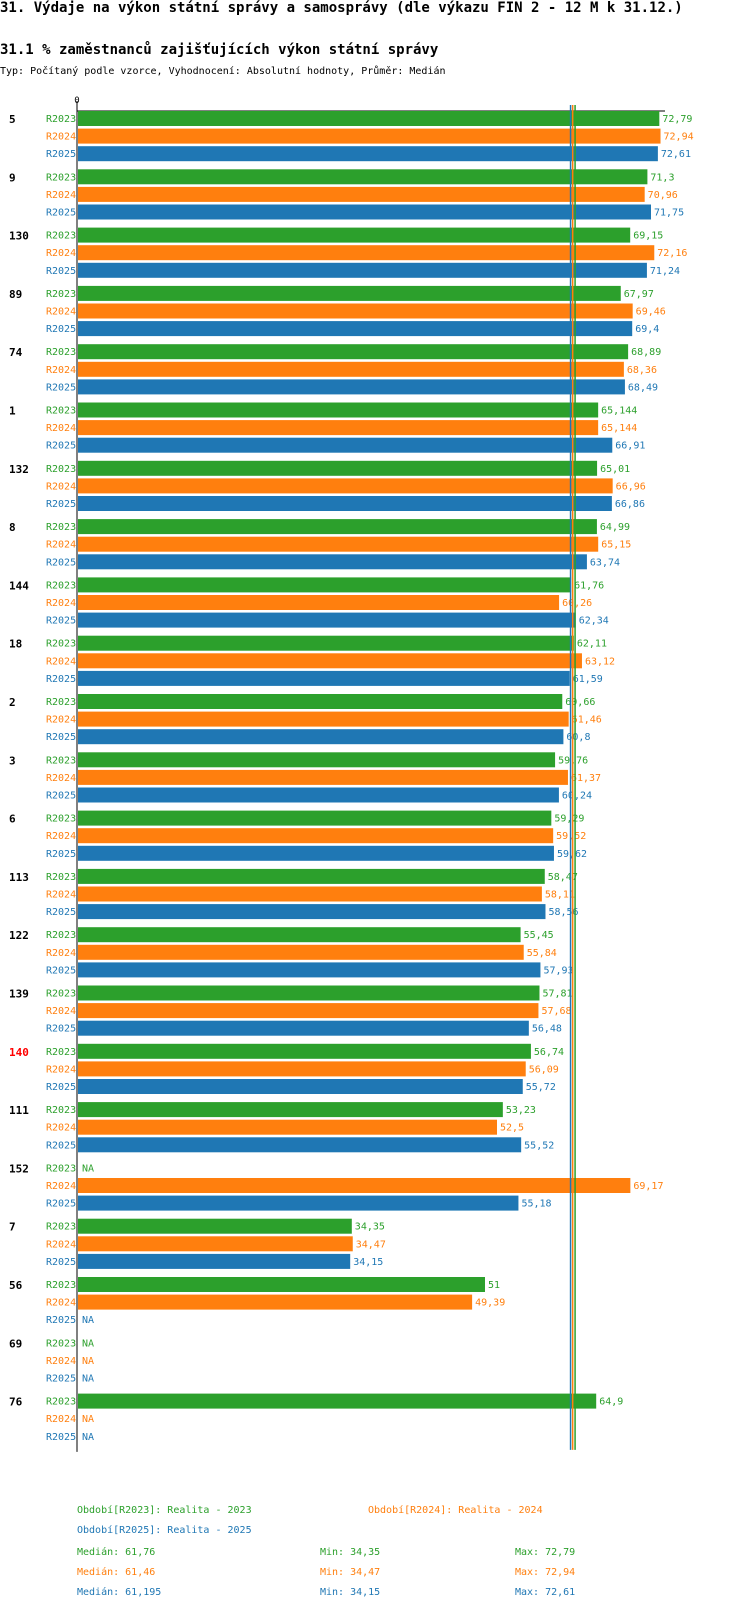 The width and height of the screenshot is (750, 1614). Describe the element at coordinates (558, 970) in the screenshot. I see `value-label: 57,93` at that location.